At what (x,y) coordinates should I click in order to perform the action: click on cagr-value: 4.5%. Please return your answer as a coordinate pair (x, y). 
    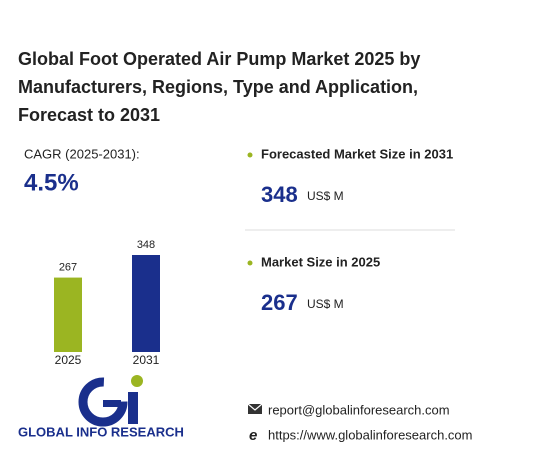
    Looking at the image, I should click on (51, 182).